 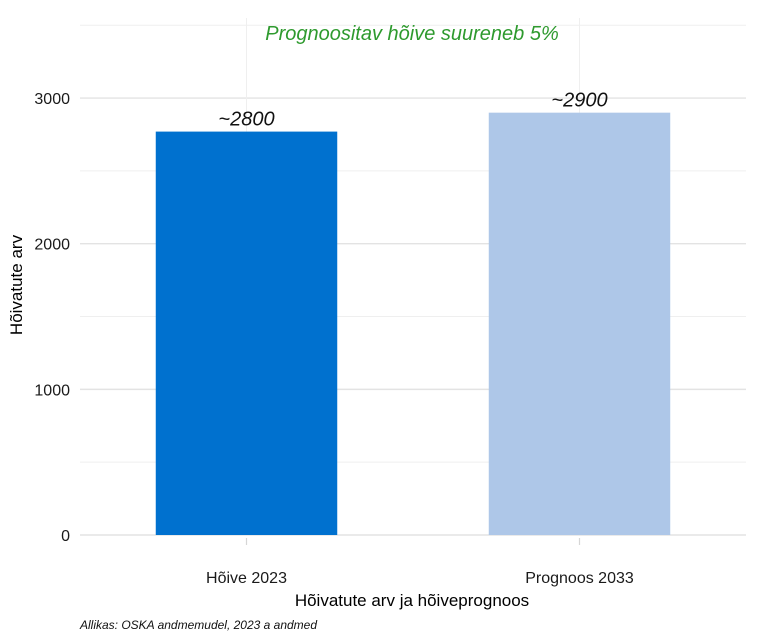 I want to click on source-caption: Allikas: OSKA andmemudel, 2023 a andmed, so click(x=198, y=625).